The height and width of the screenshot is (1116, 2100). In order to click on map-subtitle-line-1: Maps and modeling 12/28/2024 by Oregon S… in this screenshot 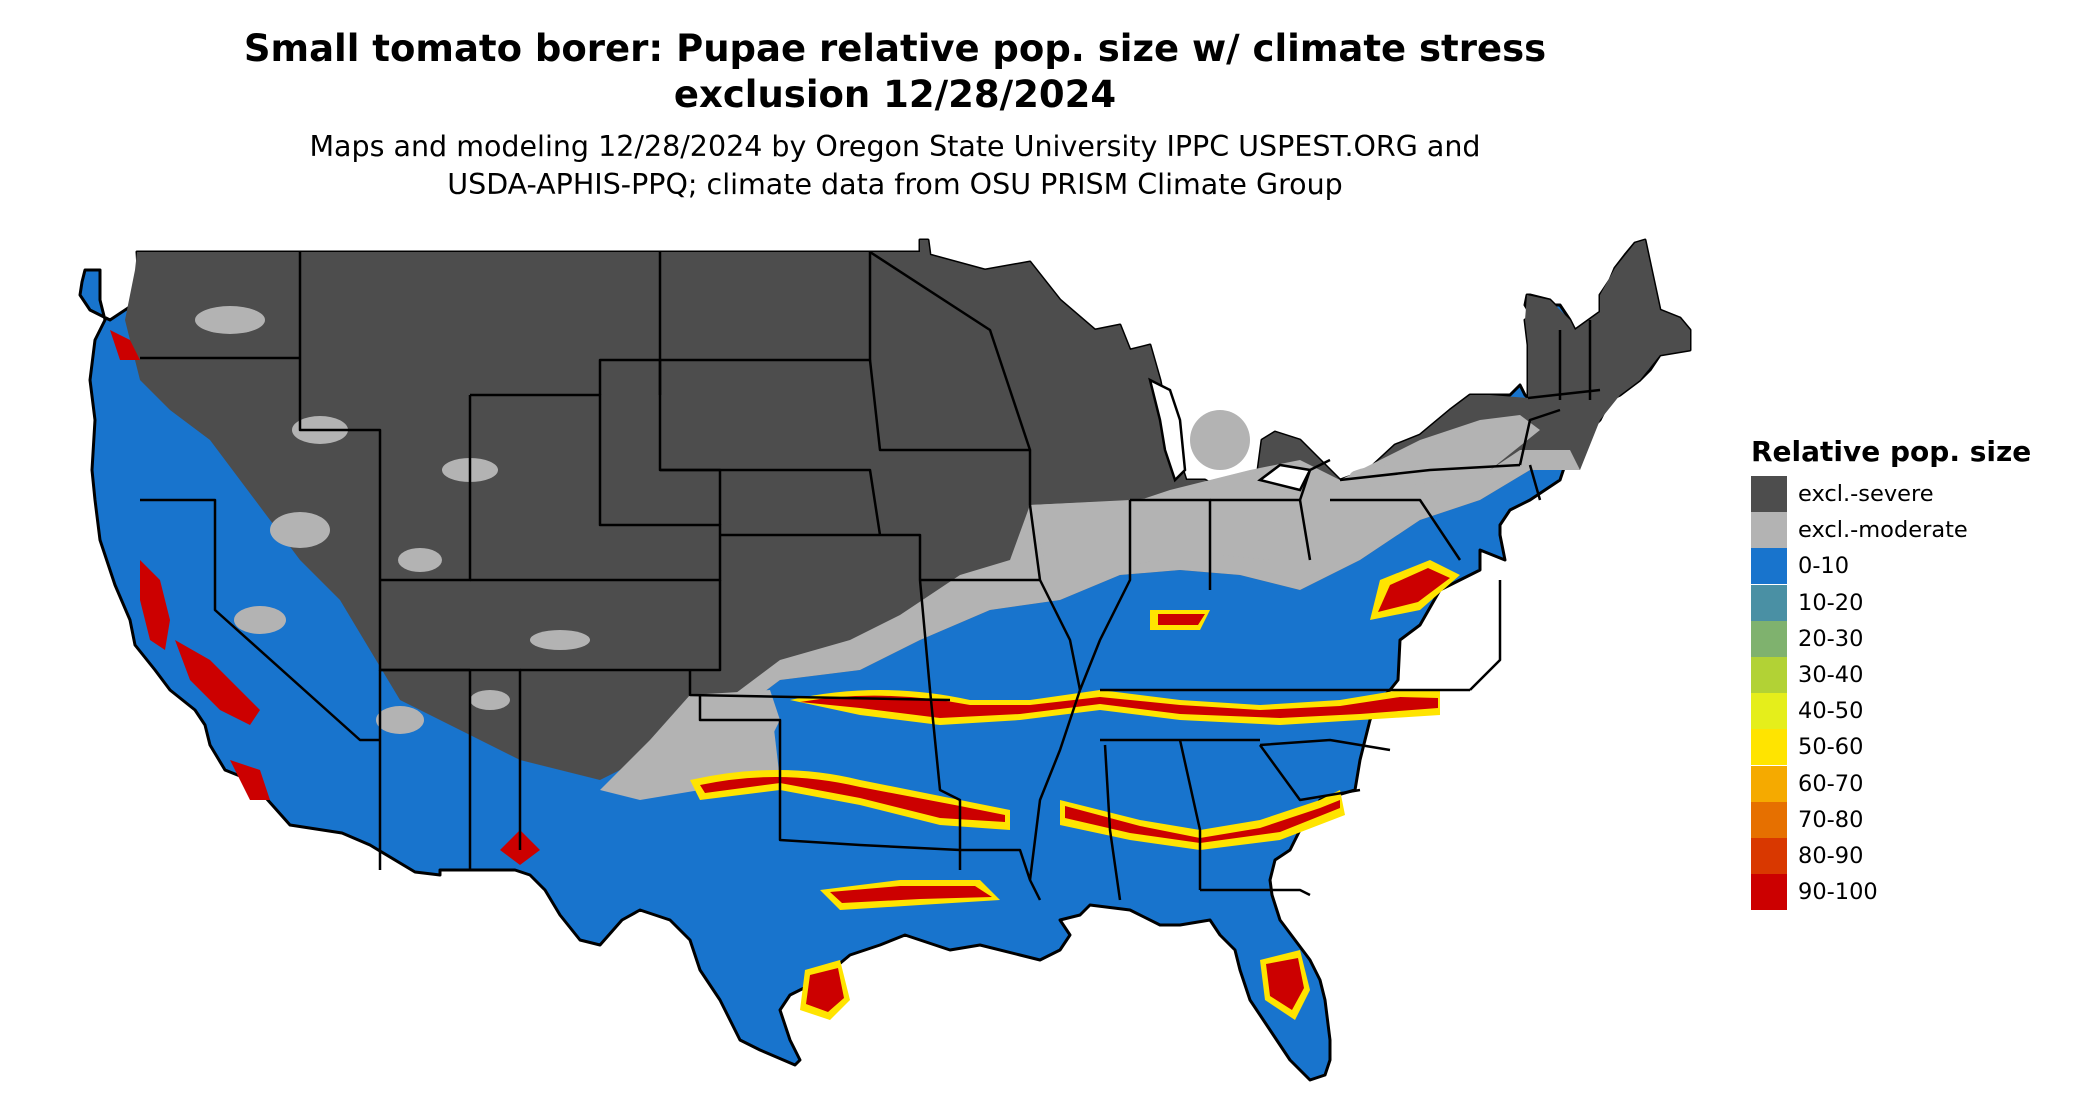, I will do `click(895, 146)`.